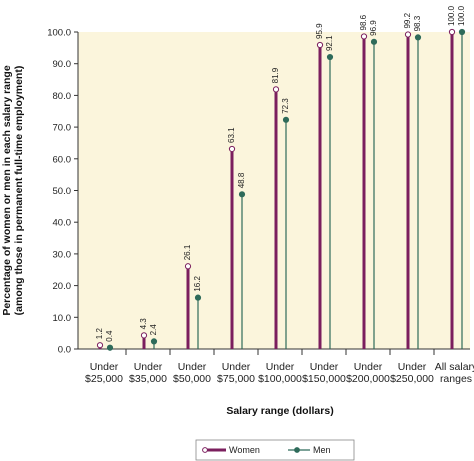  What do you see at coordinates (62, 223) in the screenshot?
I see `y-tick-label: 40.0` at bounding box center [62, 223].